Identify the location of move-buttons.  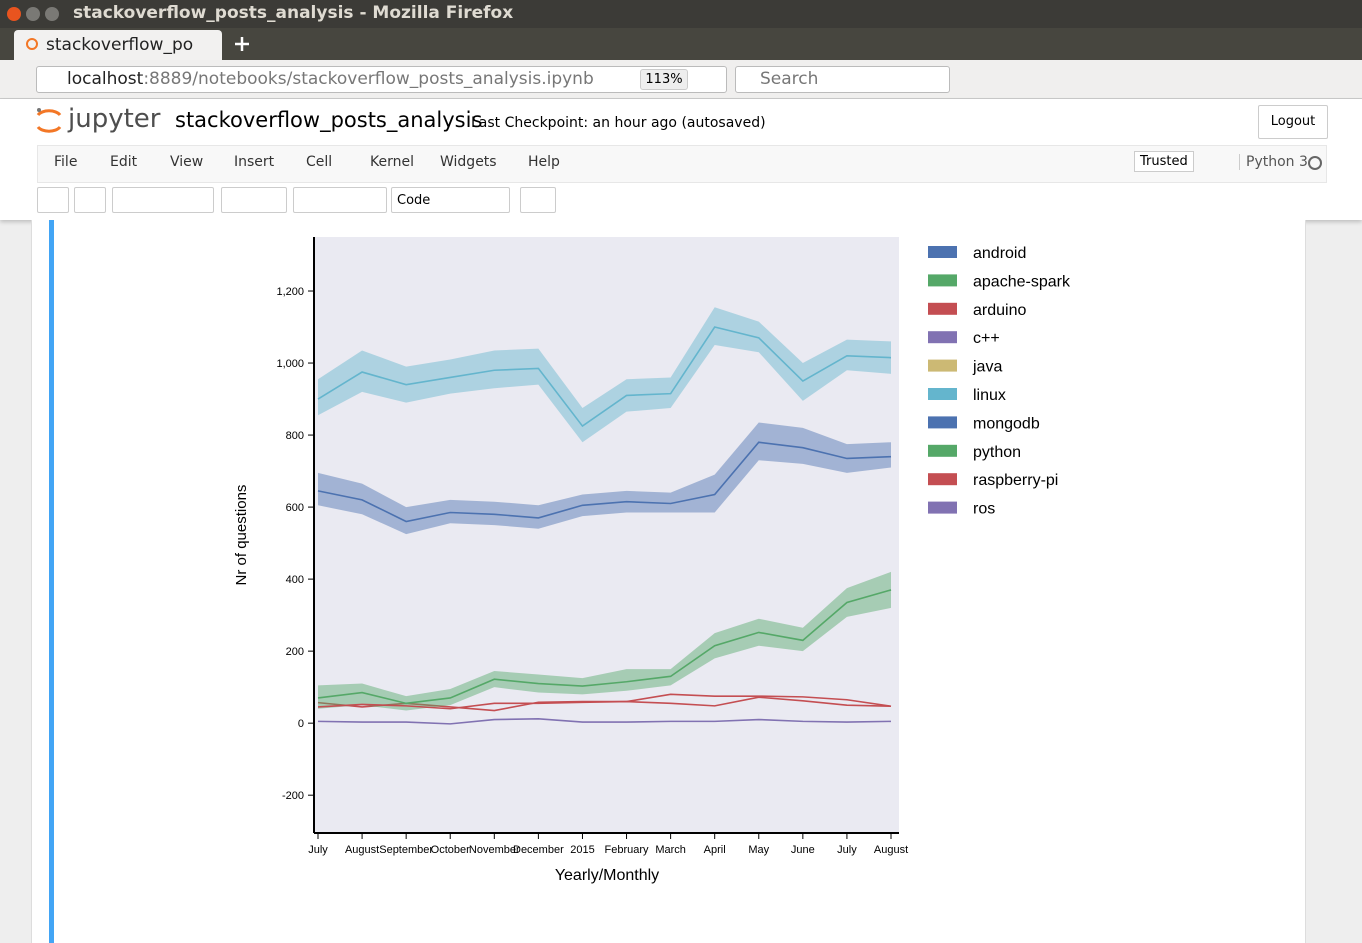
(254, 200).